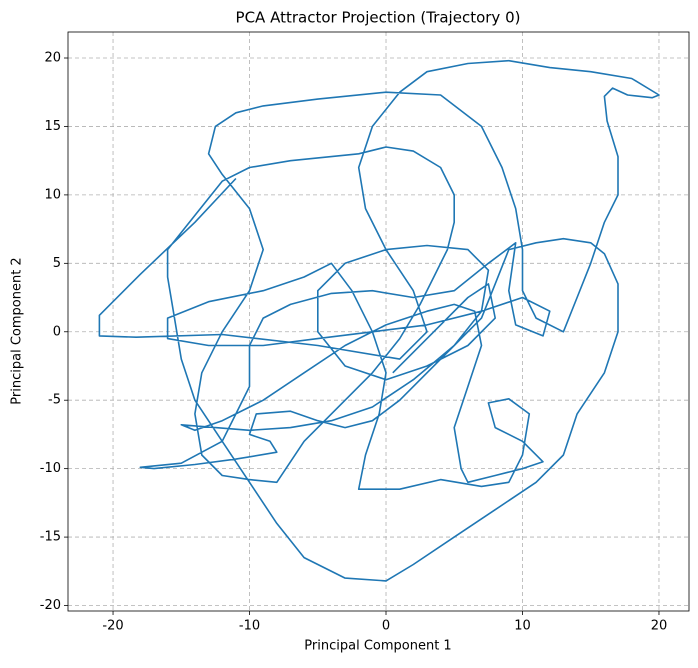 The image size is (698, 668). Describe the element at coordinates (378, 18) in the screenshot. I see `chart-title: PCA Attractor Projection (Trajectory 0)` at that location.